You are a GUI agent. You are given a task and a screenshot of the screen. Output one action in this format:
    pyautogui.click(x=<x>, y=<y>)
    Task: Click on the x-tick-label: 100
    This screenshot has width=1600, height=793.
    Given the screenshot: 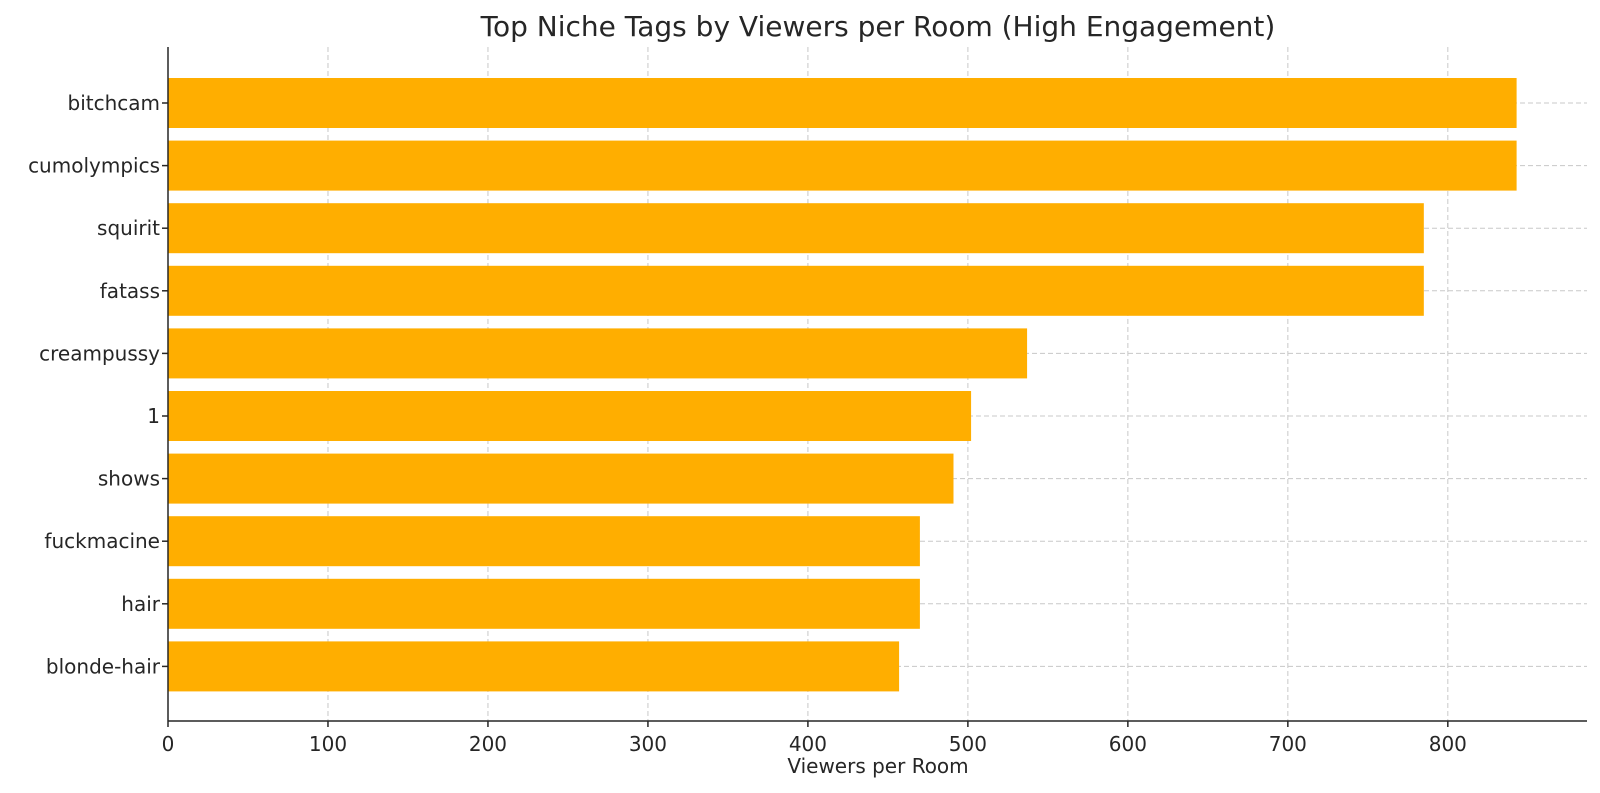 What is the action you would take?
    pyautogui.click(x=328, y=744)
    